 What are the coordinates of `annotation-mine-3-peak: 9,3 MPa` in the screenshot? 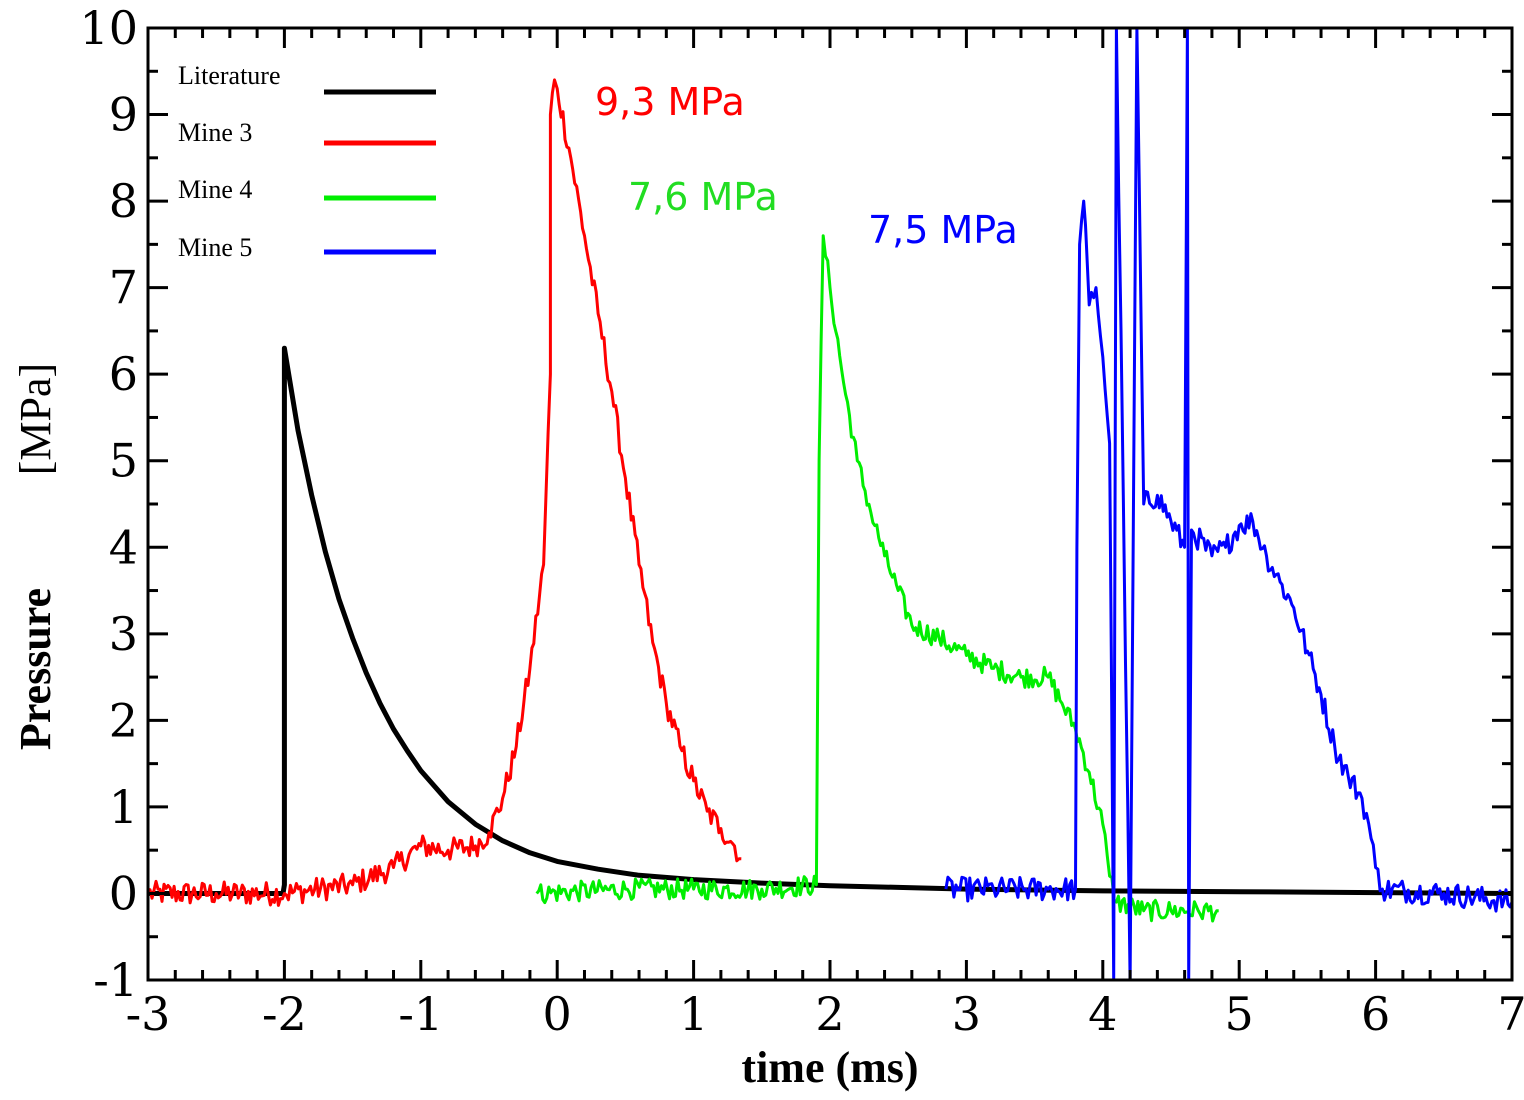 It's located at (670, 102).